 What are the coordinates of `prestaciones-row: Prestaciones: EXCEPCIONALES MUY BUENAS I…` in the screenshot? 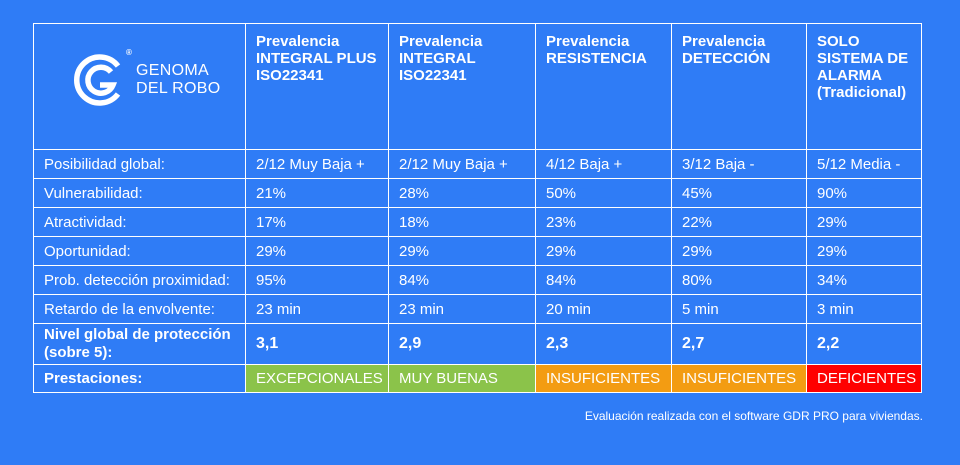 It's located at (477, 378).